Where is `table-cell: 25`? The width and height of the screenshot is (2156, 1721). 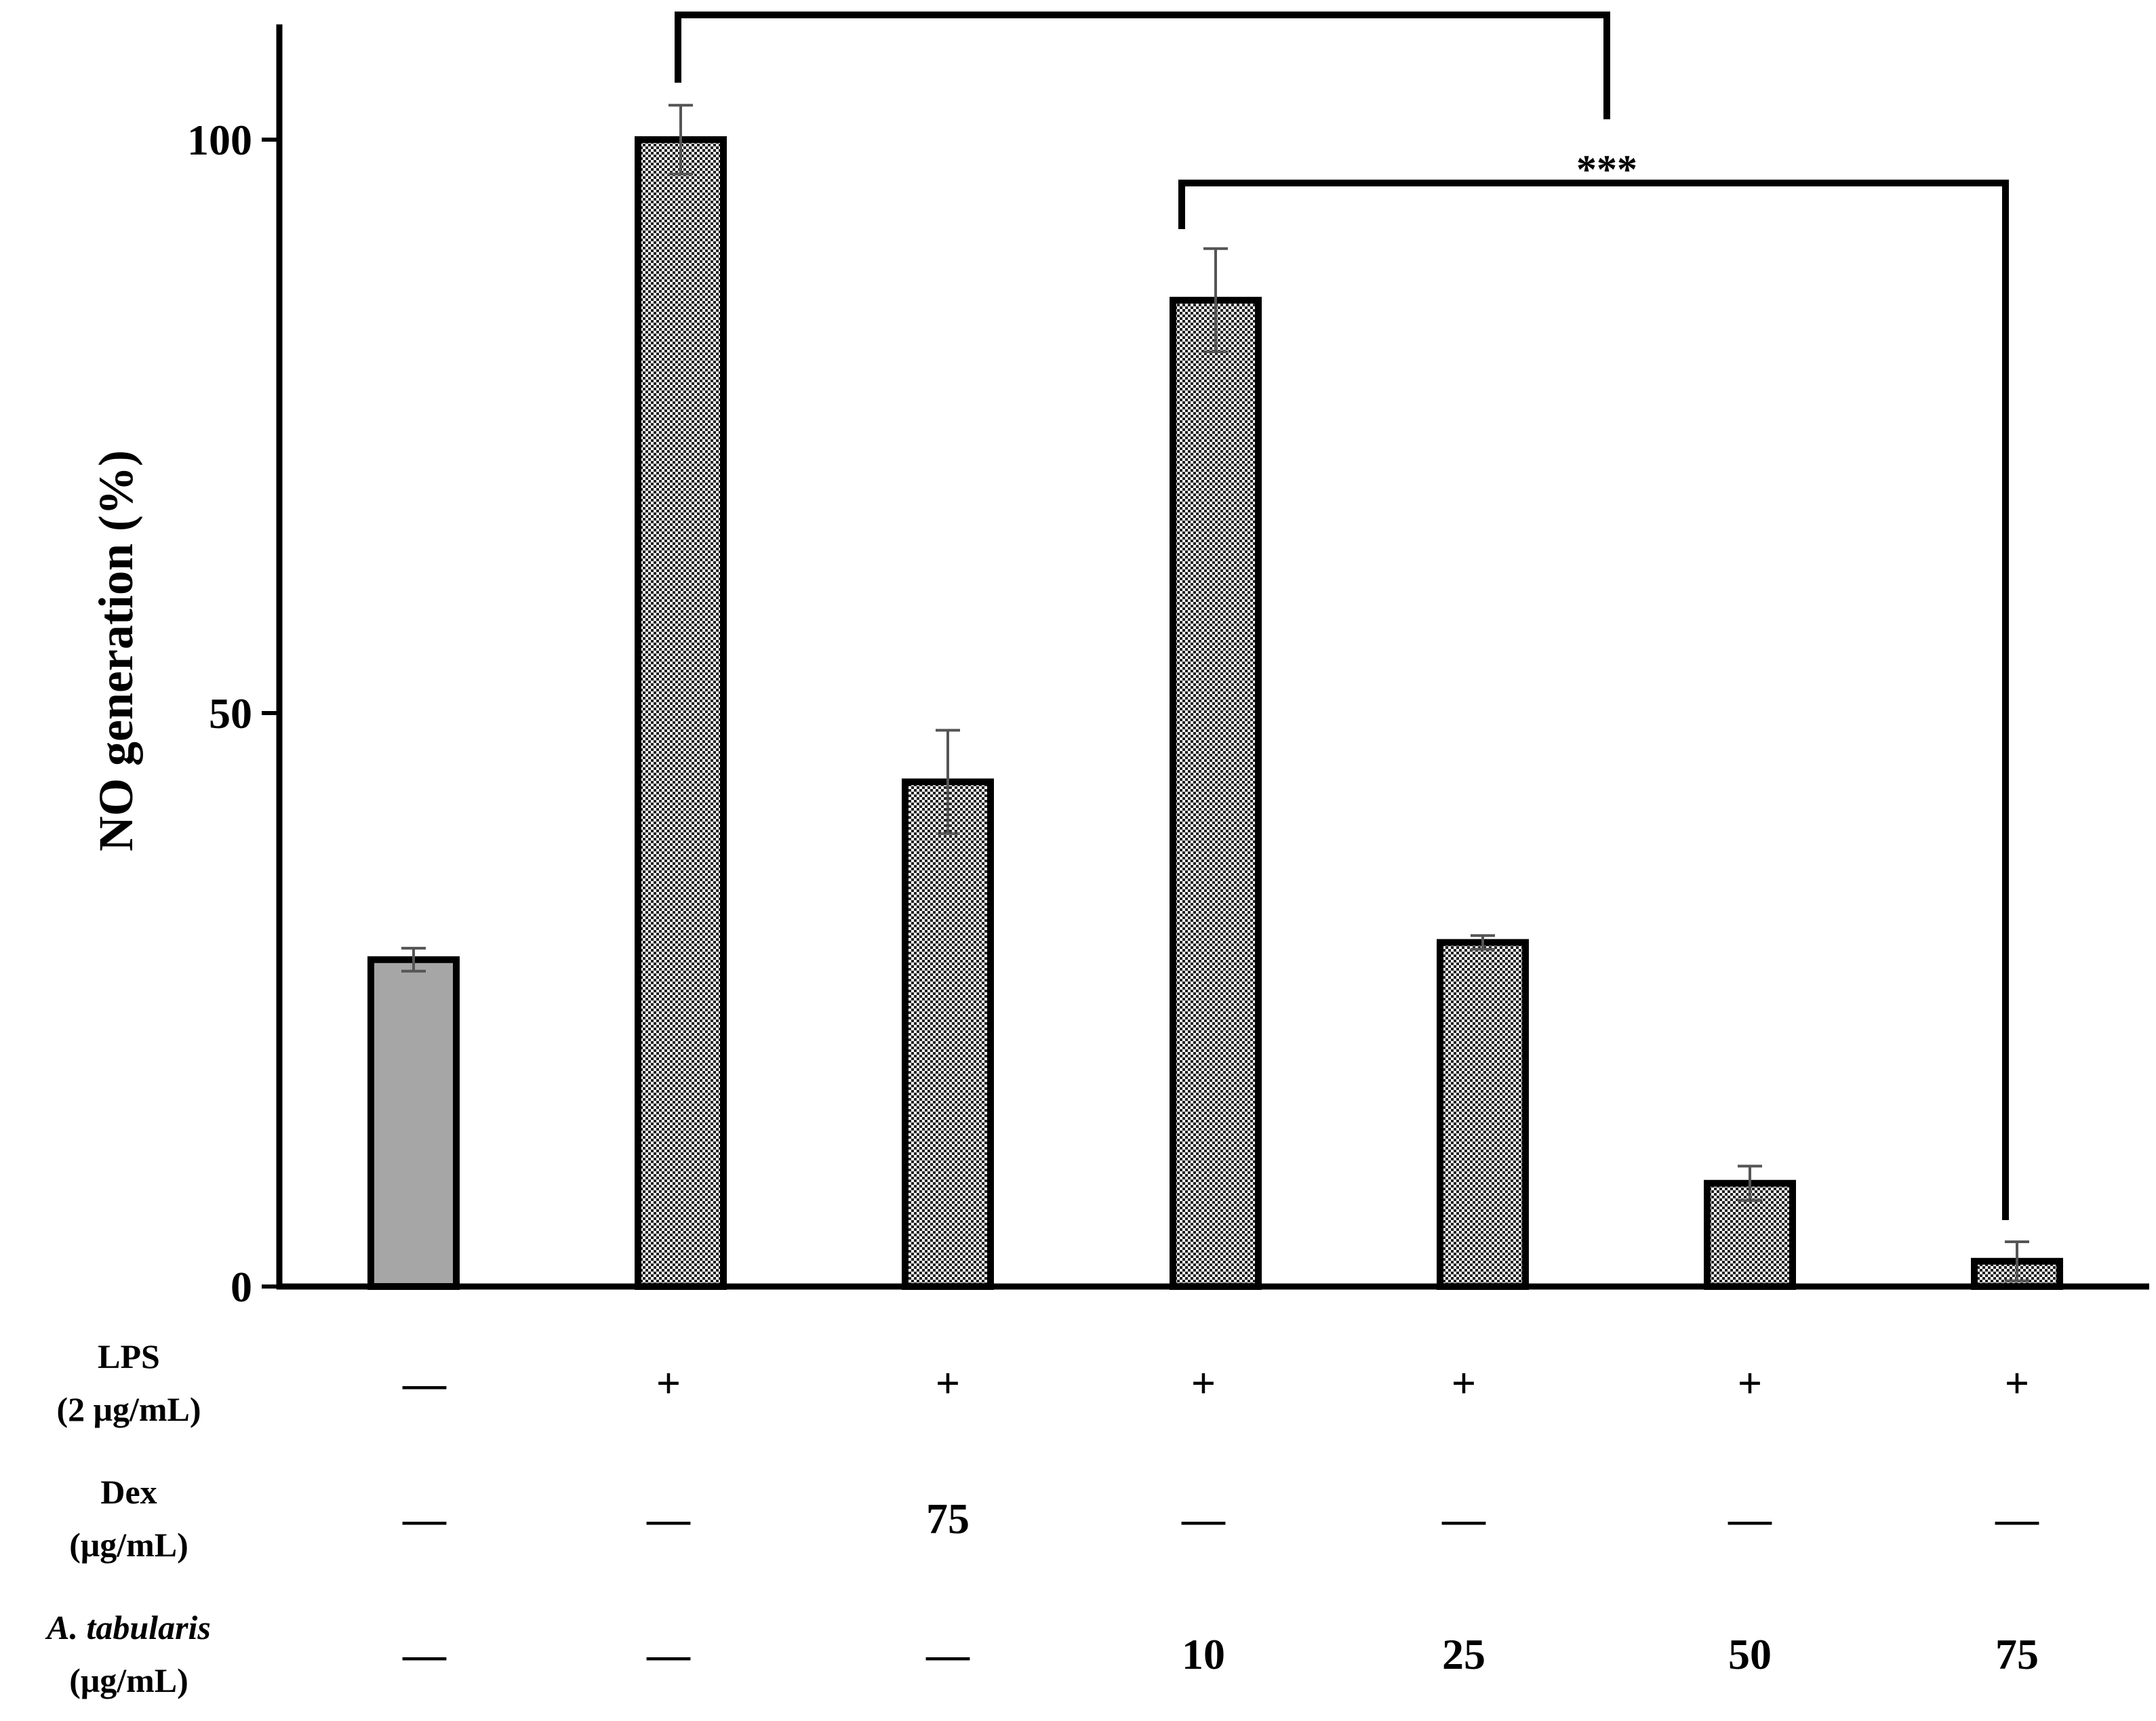
table-cell: 25 is located at coordinates (1463, 1654).